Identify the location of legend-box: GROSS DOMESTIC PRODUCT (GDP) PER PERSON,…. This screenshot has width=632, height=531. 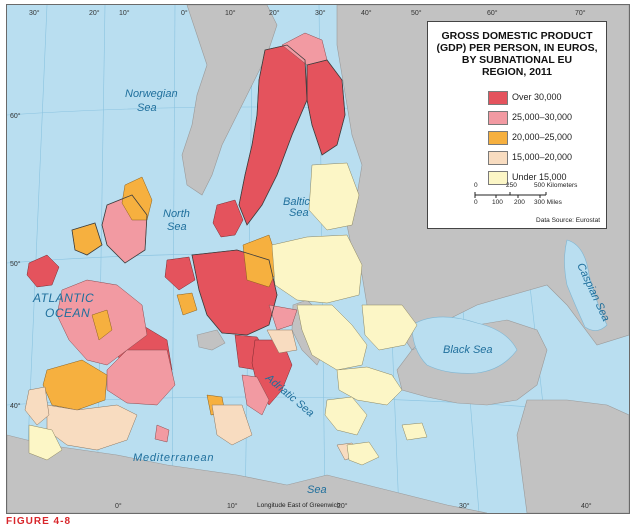
(517, 125).